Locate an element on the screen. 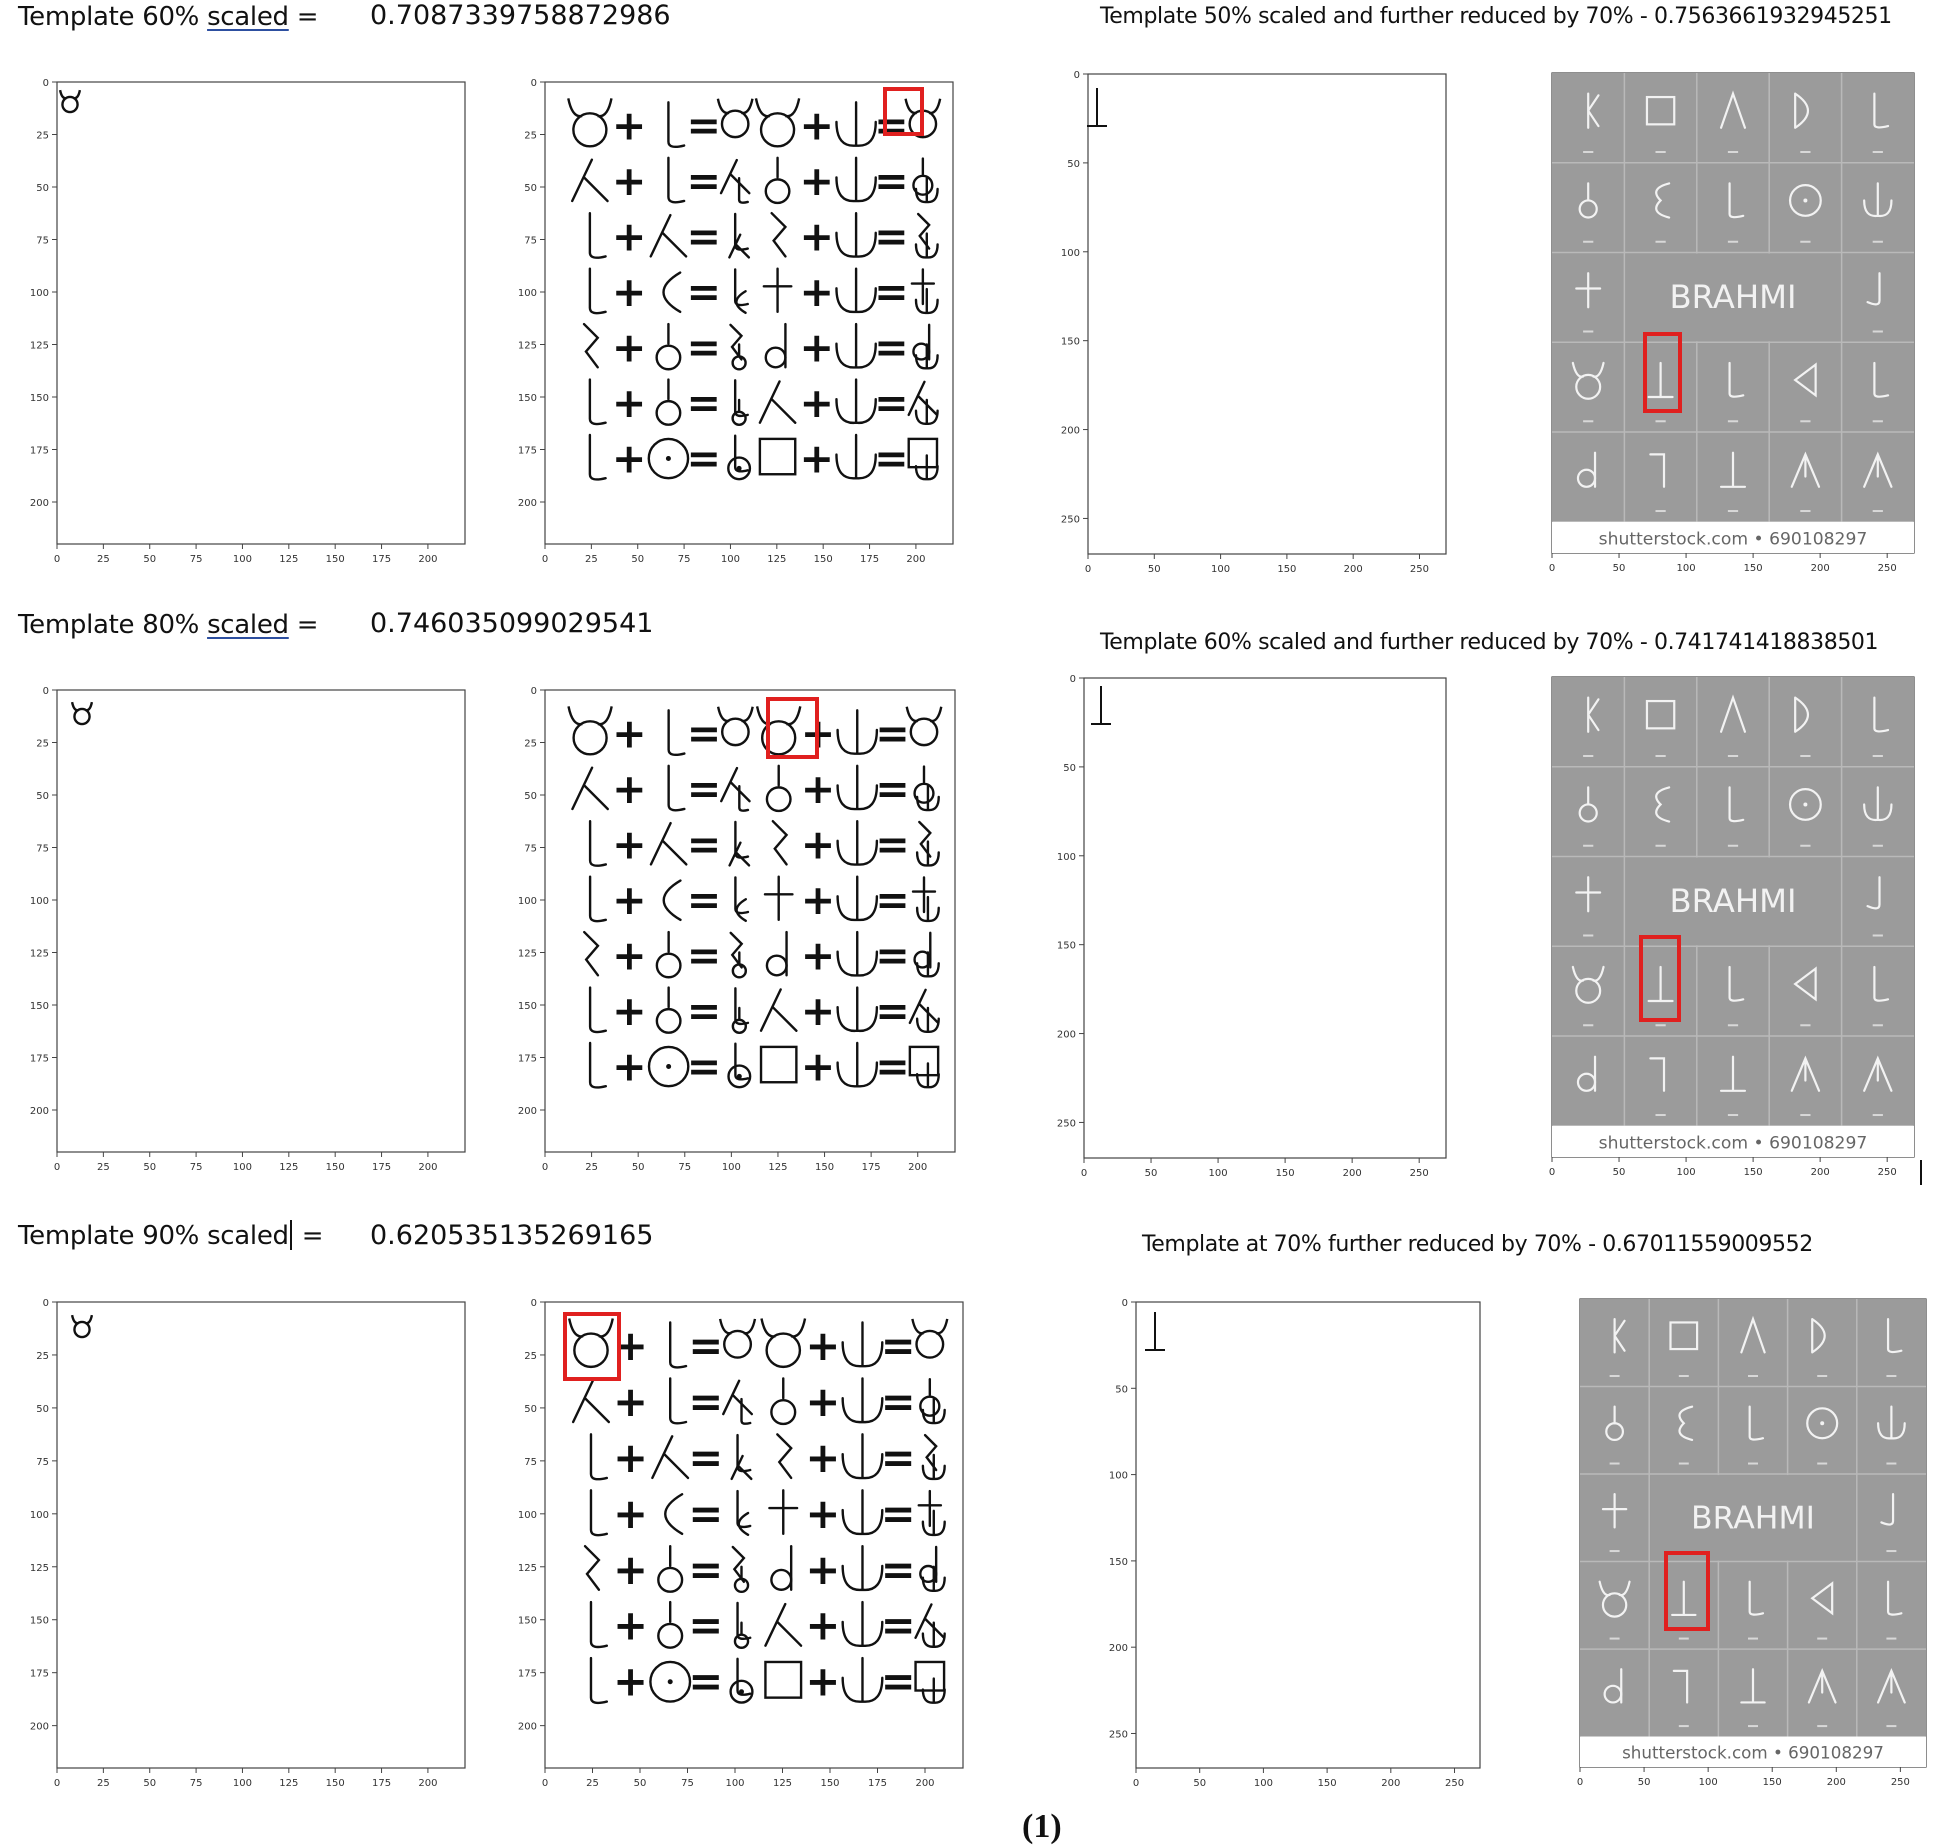  x-tick-label: 75 is located at coordinates (196, 559).